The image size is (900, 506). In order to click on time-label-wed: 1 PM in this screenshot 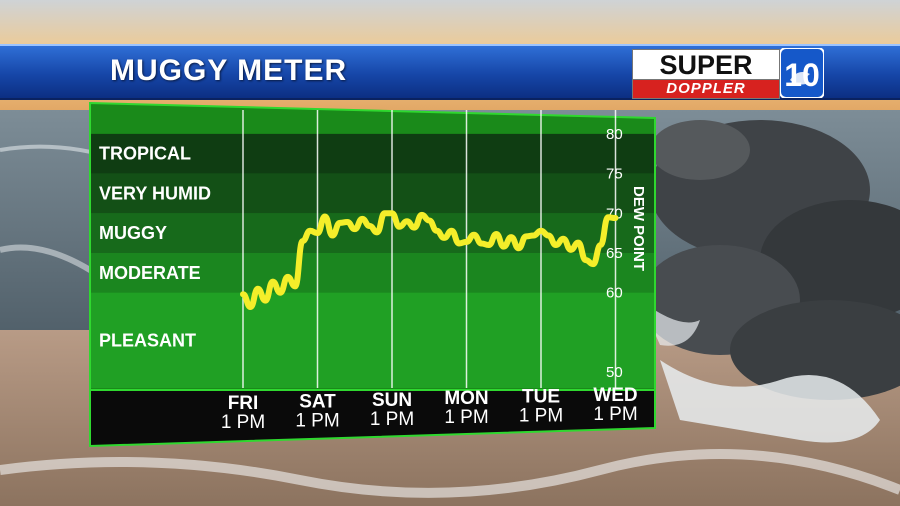, I will do `click(615, 414)`.